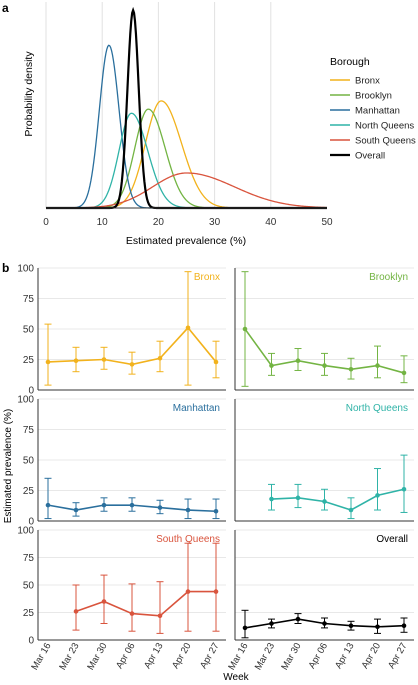 This screenshot has width=418, height=685. Describe the element at coordinates (145, 603) in the screenshot. I see `series-line-south-queens` at that location.